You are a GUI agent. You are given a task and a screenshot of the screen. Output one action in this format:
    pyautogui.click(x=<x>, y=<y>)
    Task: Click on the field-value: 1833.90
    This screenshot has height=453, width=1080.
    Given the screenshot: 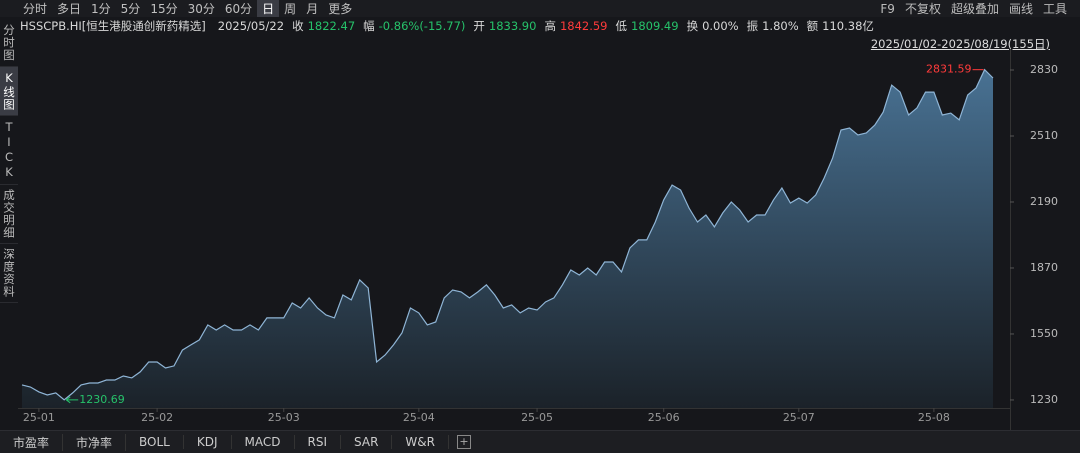 What is the action you would take?
    pyautogui.click(x=512, y=26)
    